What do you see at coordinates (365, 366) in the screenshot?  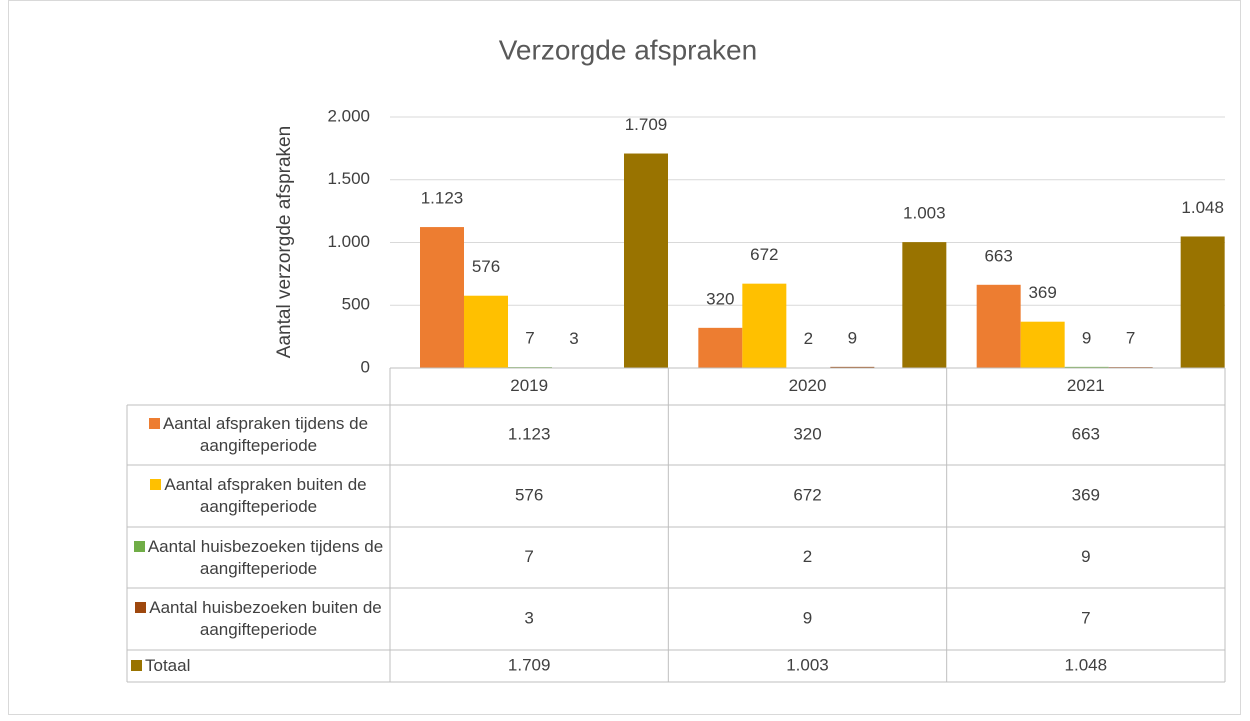 I see `y-tick-label: 0` at bounding box center [365, 366].